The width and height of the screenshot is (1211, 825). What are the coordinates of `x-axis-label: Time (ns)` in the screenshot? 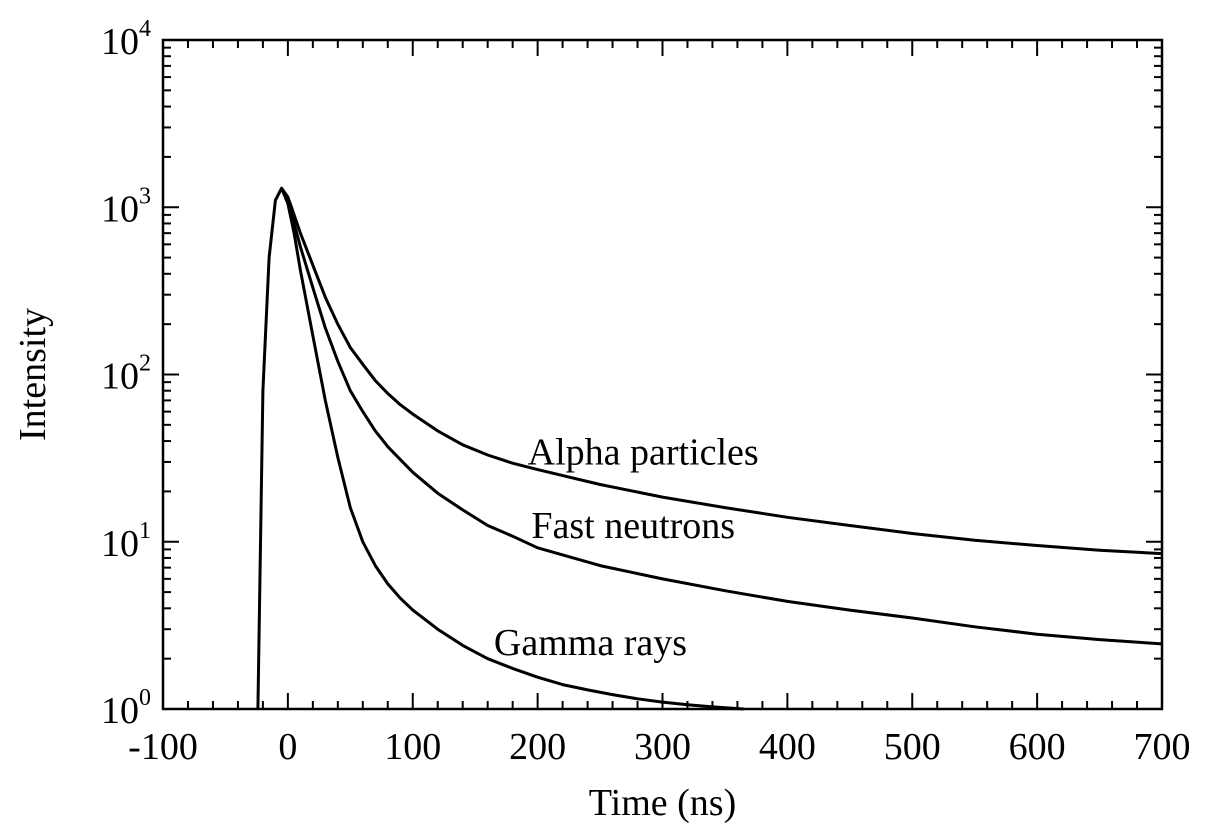 It's located at (662, 803).